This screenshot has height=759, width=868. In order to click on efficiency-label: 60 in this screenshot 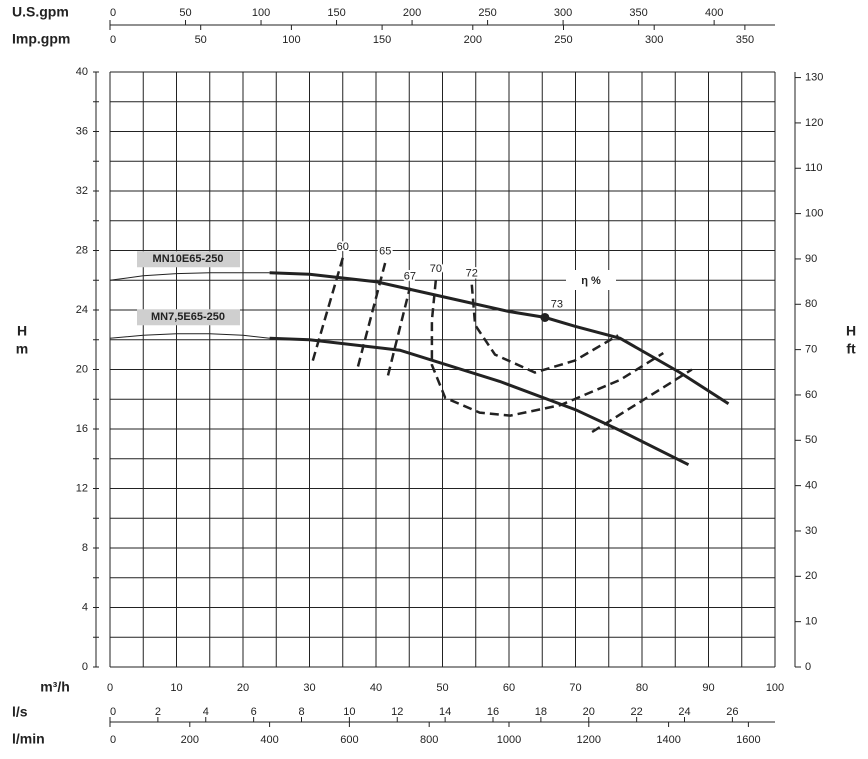, I will do `click(343, 247)`.